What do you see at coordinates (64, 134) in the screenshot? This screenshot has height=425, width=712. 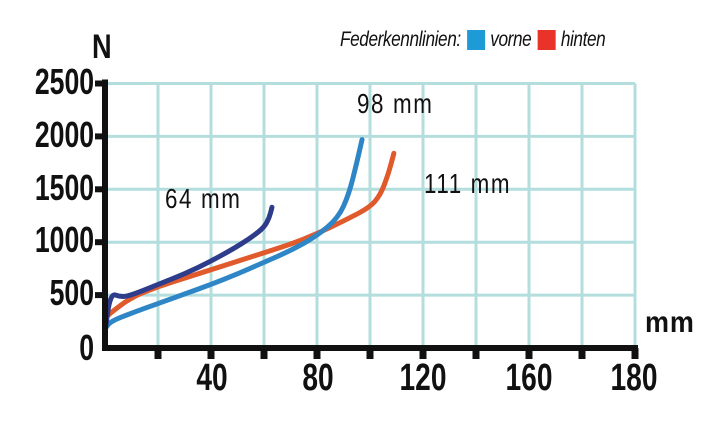 I see `y-tick-label: 2000` at bounding box center [64, 134].